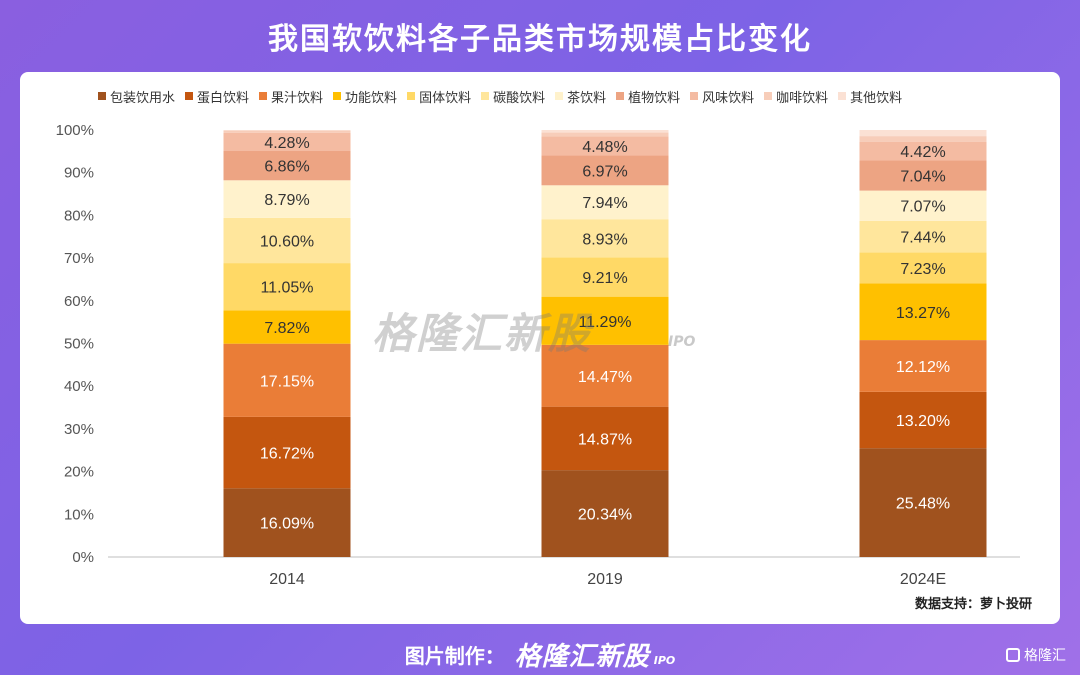 The image size is (1080, 675). What do you see at coordinates (445, 98) in the screenshot?
I see `legend-label: 固体饮料` at bounding box center [445, 98].